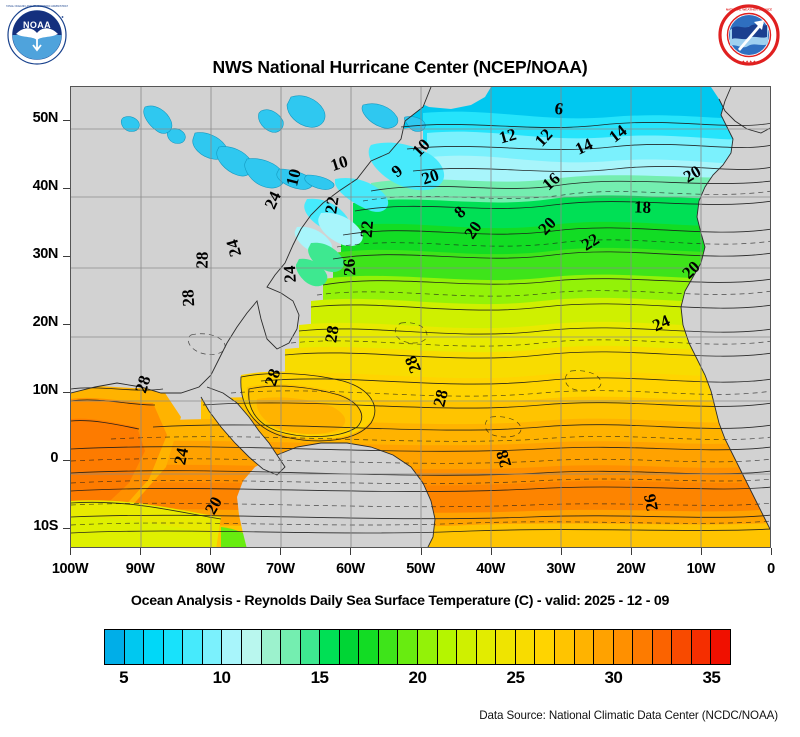 This screenshot has height=737, width=800. I want to click on x-axis-label: 90W, so click(140, 569).